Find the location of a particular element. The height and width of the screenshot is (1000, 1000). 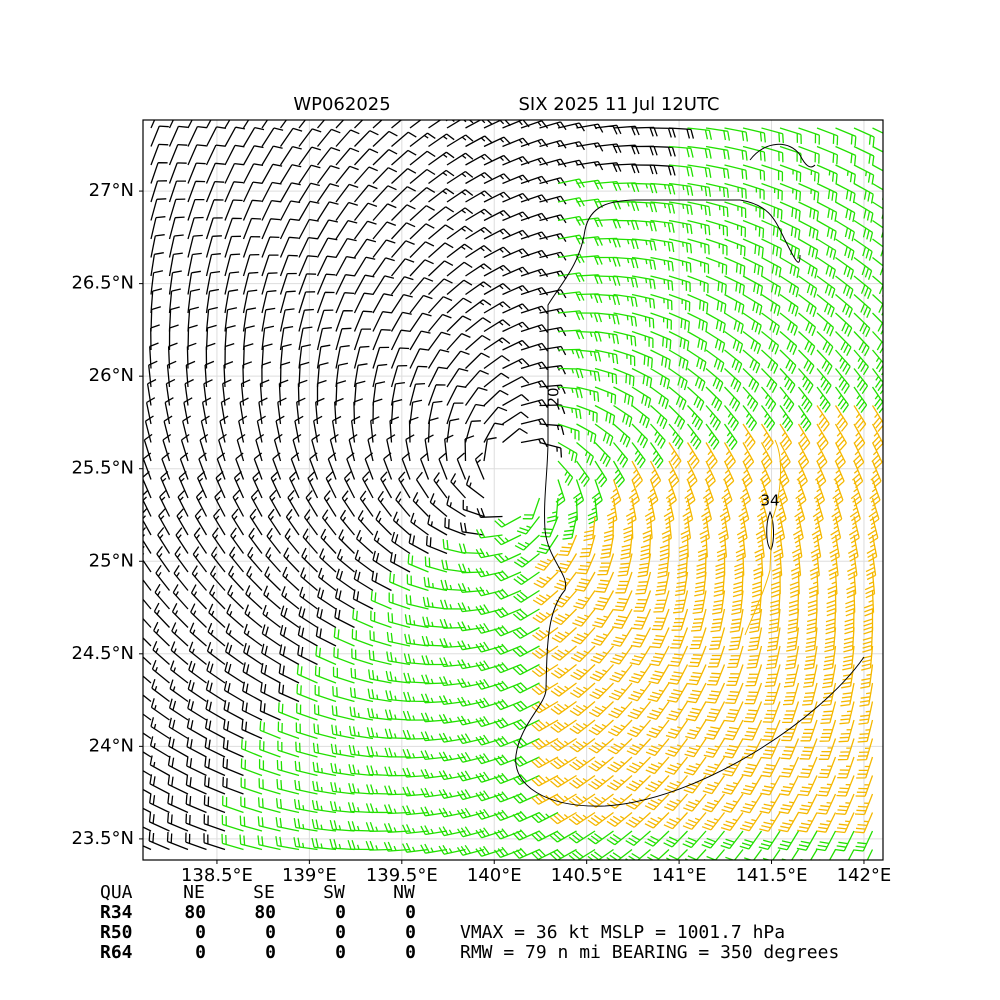

x-tick-label: 138.5°E is located at coordinates (217, 875).